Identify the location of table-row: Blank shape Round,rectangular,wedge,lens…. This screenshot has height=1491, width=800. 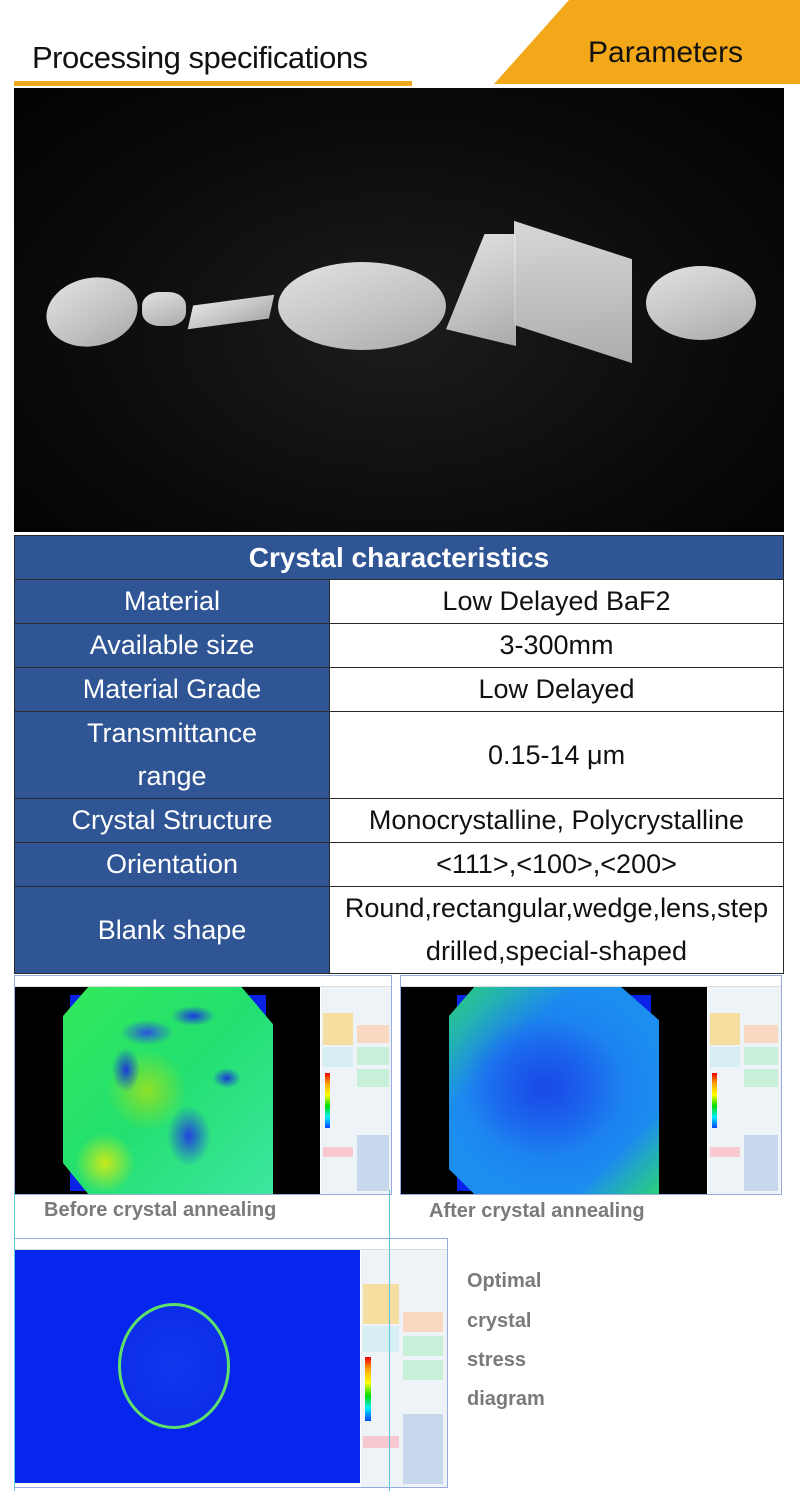
(399, 930).